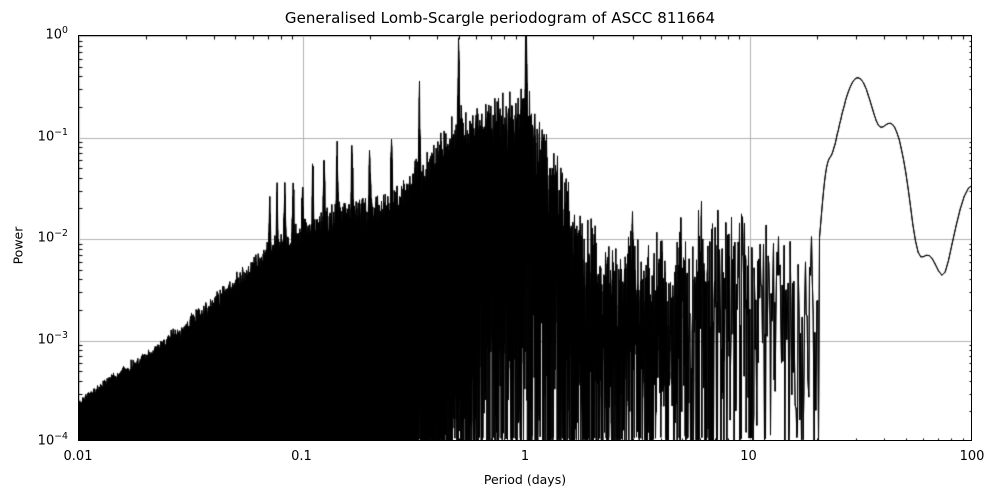  I want to click on x-tick-label: 1, so click(525, 456).